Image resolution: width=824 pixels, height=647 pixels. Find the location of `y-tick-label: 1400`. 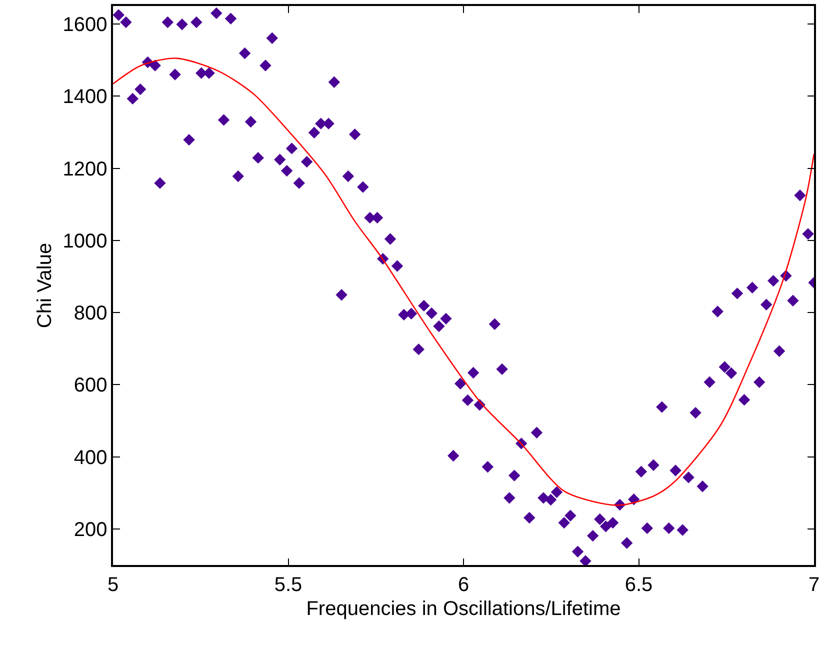

y-tick-label: 1400 is located at coordinates (85, 97).